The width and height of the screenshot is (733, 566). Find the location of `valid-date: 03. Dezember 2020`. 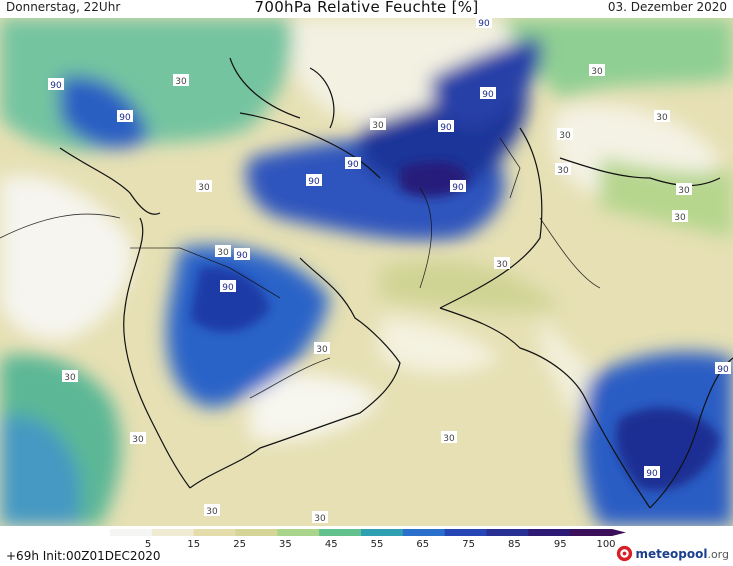

valid-date: 03. Dezember 2020 is located at coordinates (667, 7).